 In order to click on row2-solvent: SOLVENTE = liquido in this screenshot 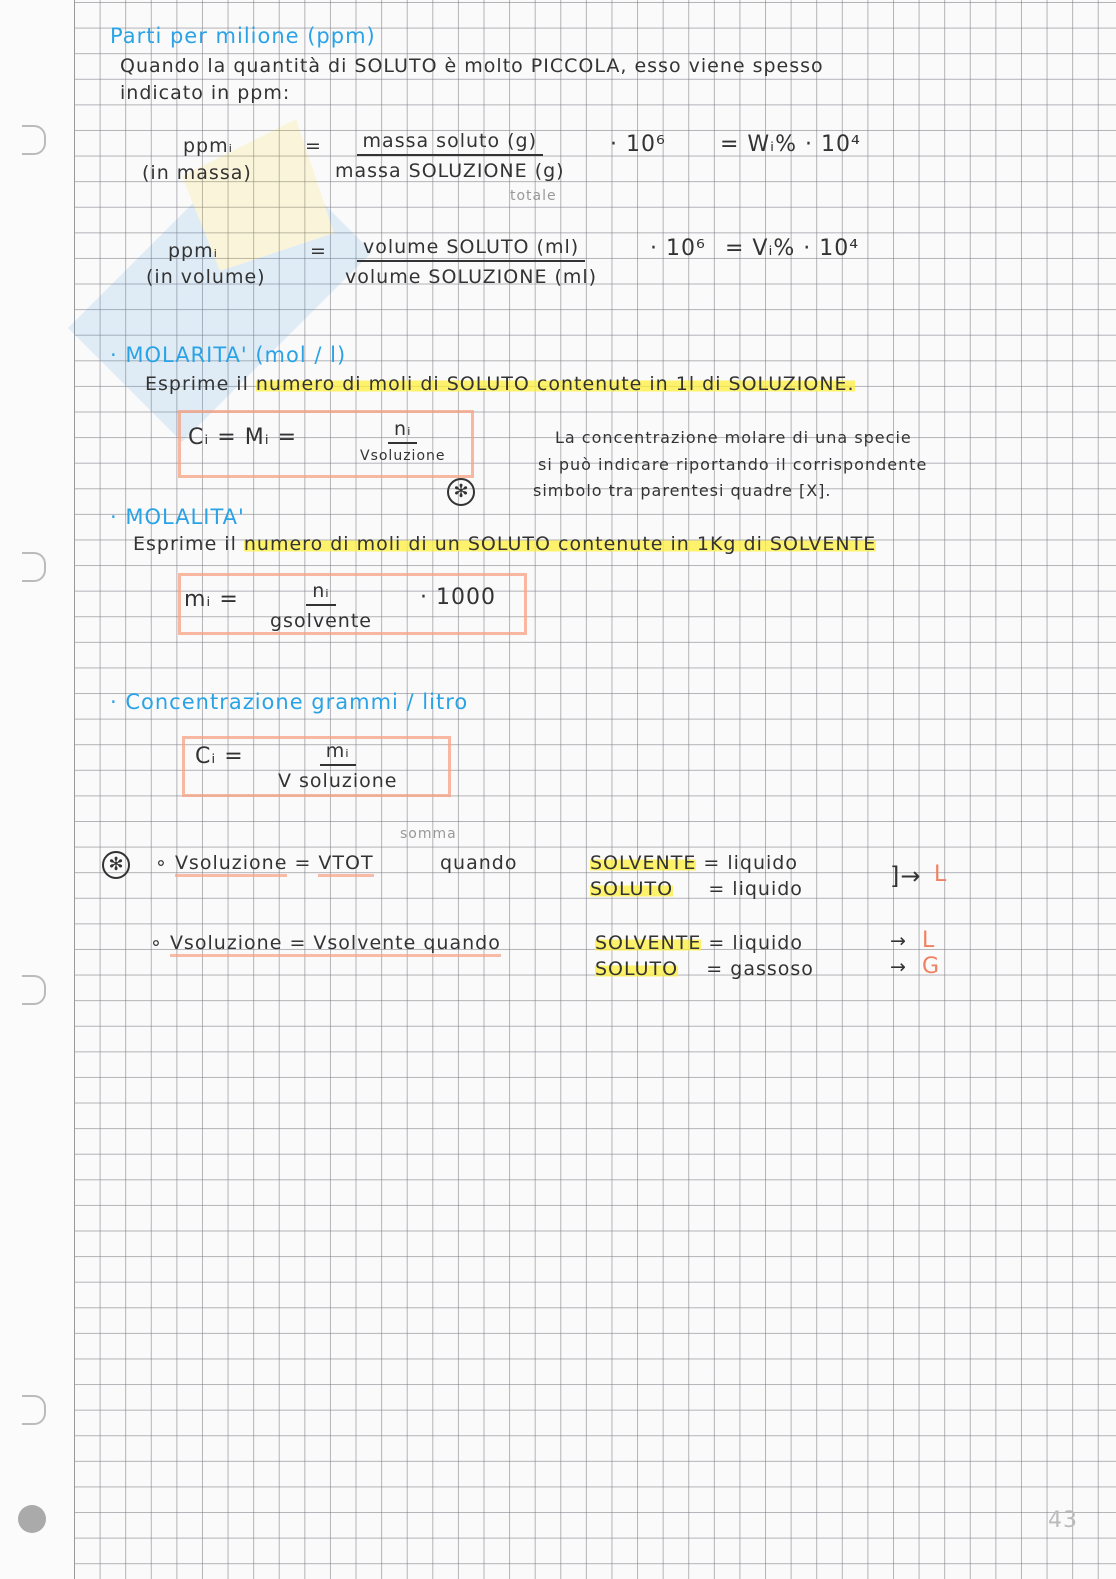, I will do `click(699, 943)`.